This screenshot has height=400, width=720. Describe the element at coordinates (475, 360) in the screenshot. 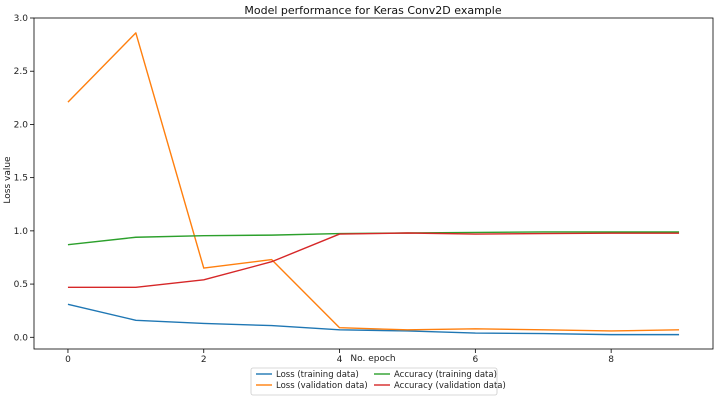

I see `x-tick-label: 6` at that location.